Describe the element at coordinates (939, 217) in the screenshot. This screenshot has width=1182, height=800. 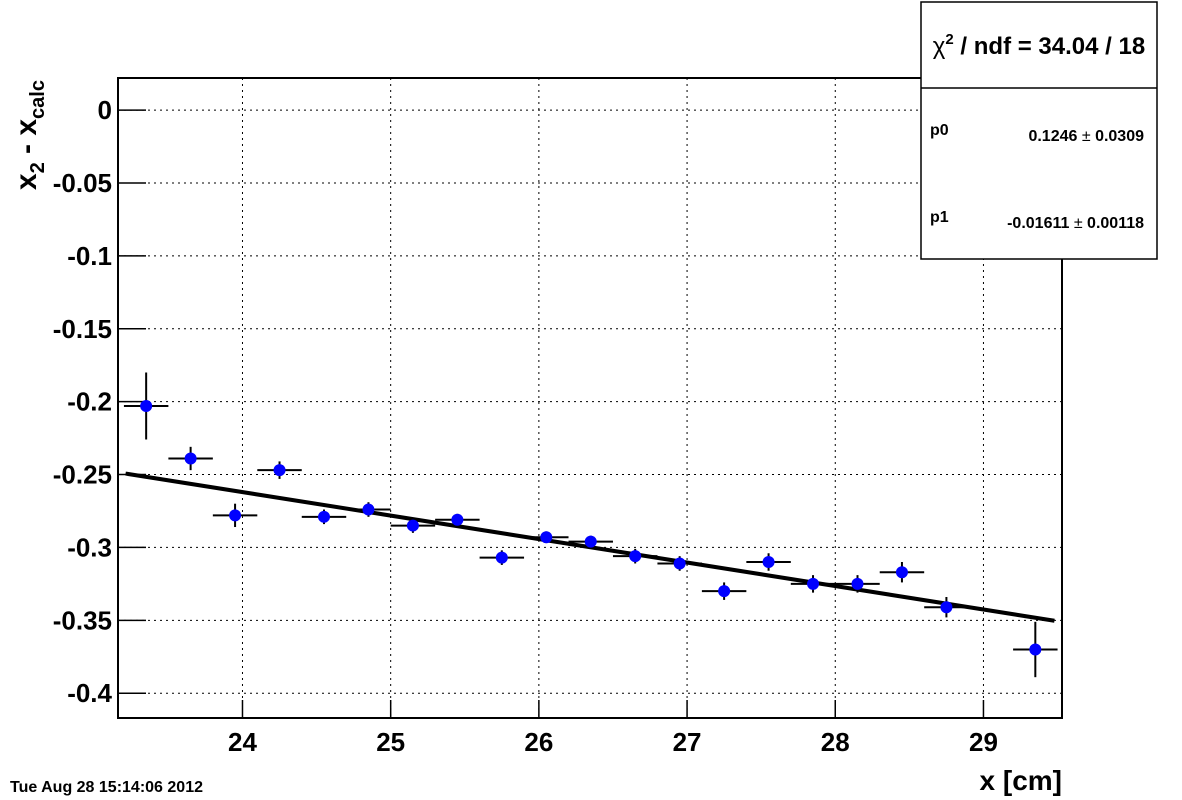
I see `param-name: p1` at that location.